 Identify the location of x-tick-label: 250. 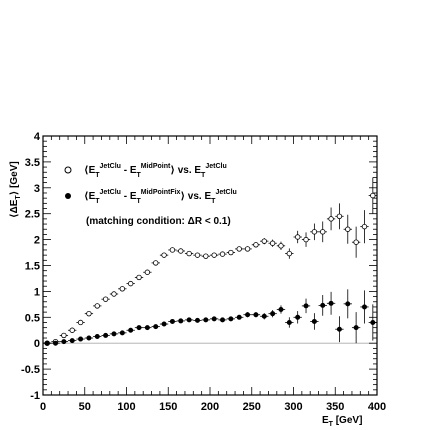
(252, 407).